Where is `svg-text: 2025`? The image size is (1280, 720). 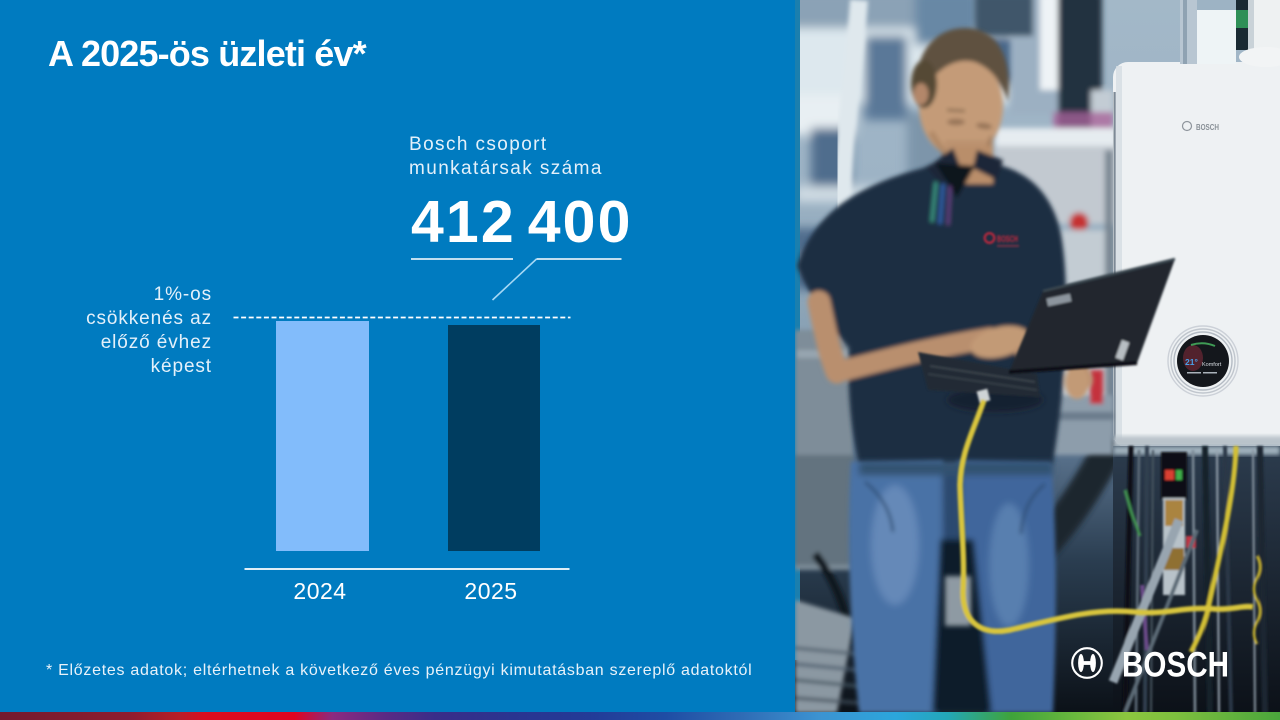 svg-text: 2025 is located at coordinates (490, 591).